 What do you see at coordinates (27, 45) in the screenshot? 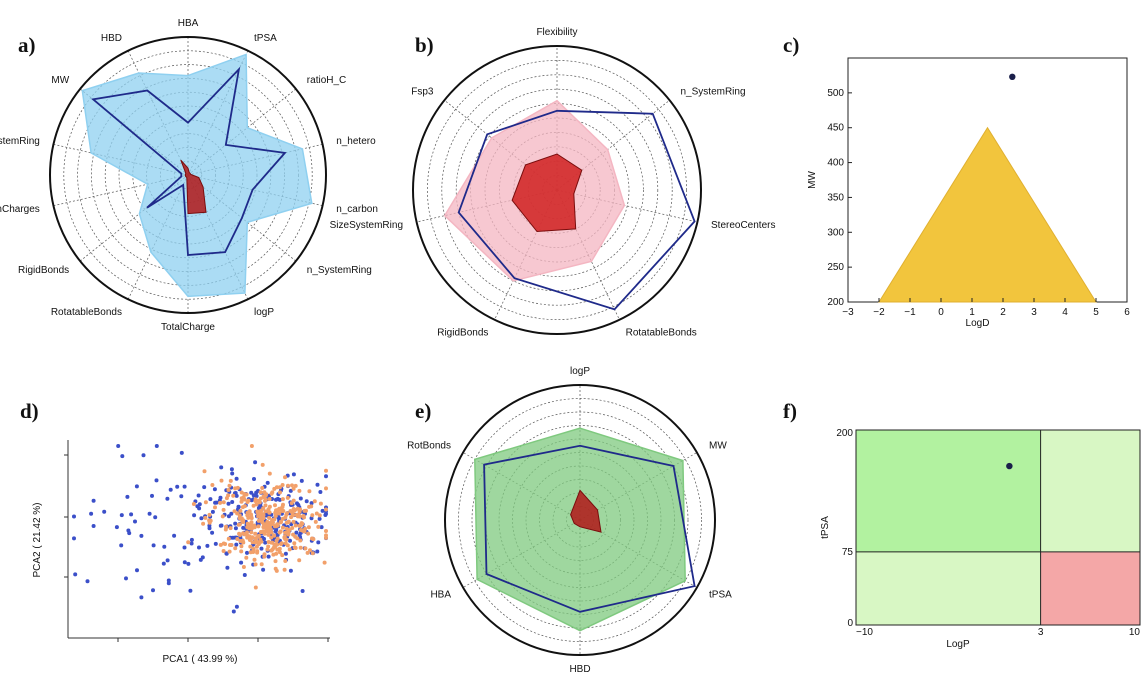
I see `panel-label-a: a)` at bounding box center [27, 45].